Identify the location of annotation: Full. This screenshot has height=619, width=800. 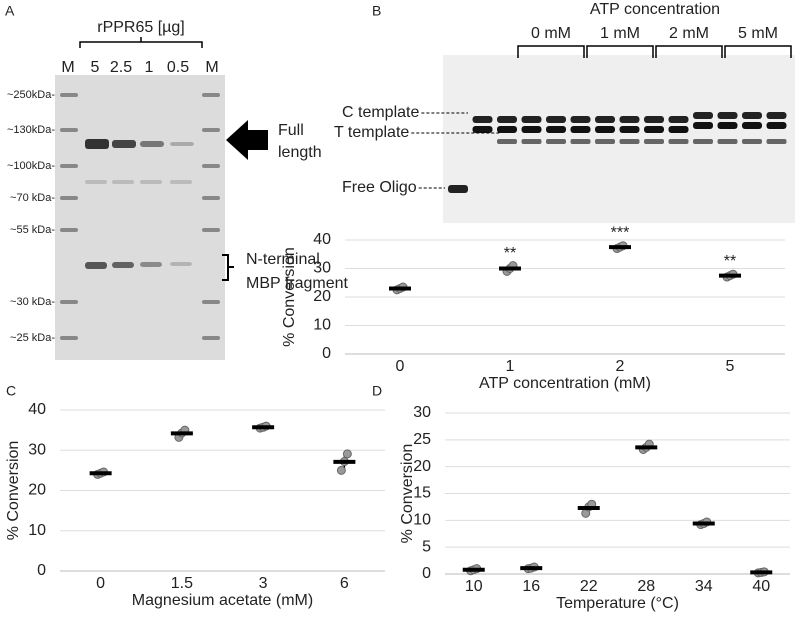
(291, 130).